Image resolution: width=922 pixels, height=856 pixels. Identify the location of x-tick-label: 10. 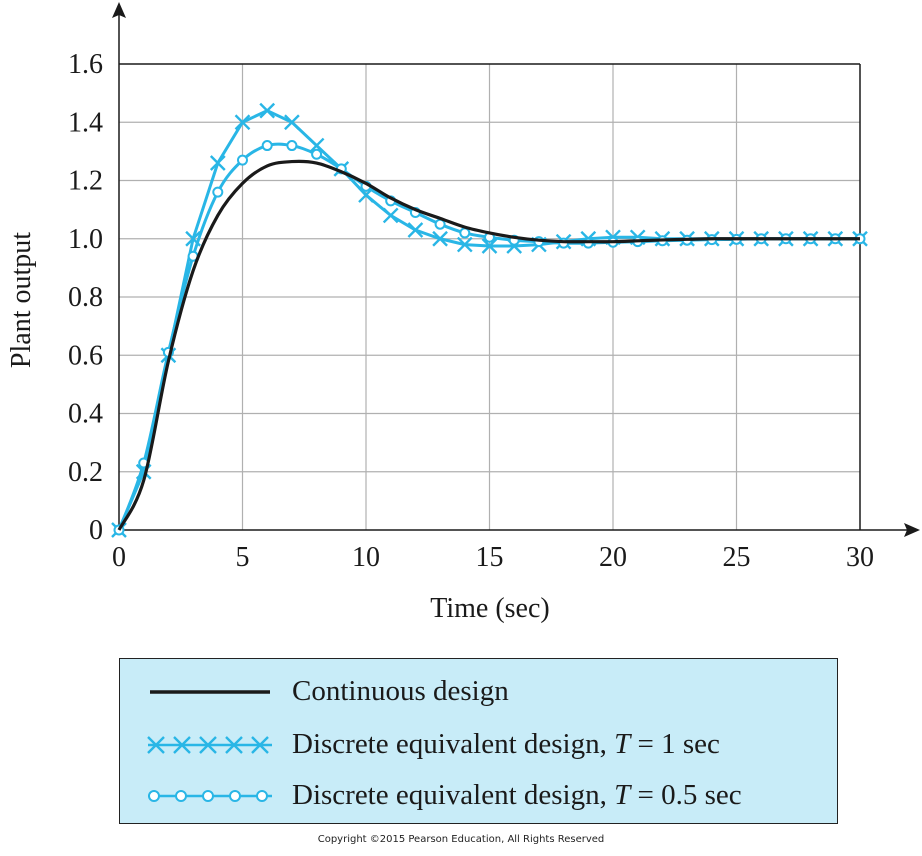
(366, 557).